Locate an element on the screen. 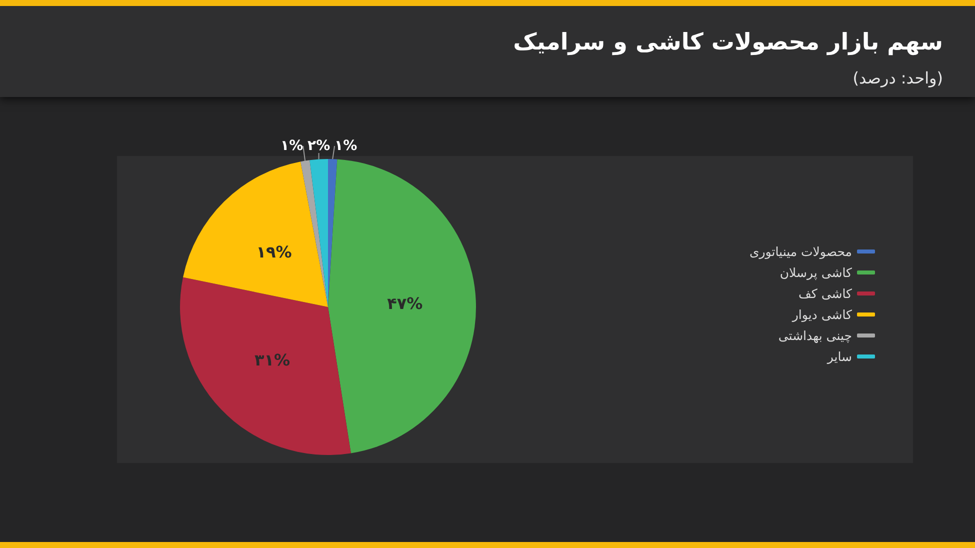  legend-label: سایر is located at coordinates (839, 357).